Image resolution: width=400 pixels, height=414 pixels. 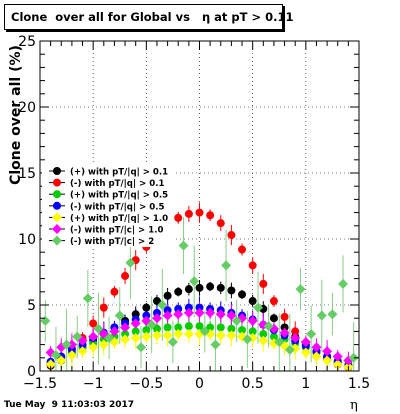 What do you see at coordinates (116, 231) in the screenshot?
I see `legend-label: (-) with pT/|c| > 1.0` at bounding box center [116, 231].